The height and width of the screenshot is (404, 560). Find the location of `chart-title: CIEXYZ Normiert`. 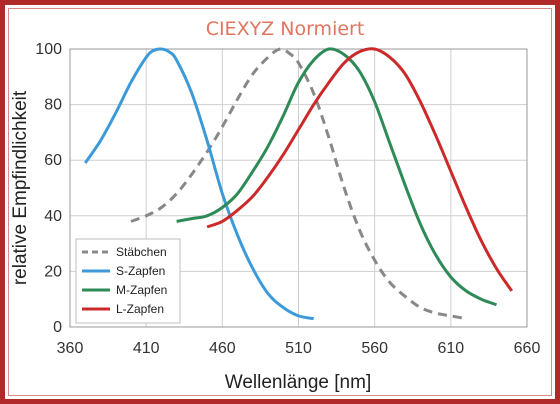

chart-title: CIEXYZ Normiert is located at coordinates (285, 29).